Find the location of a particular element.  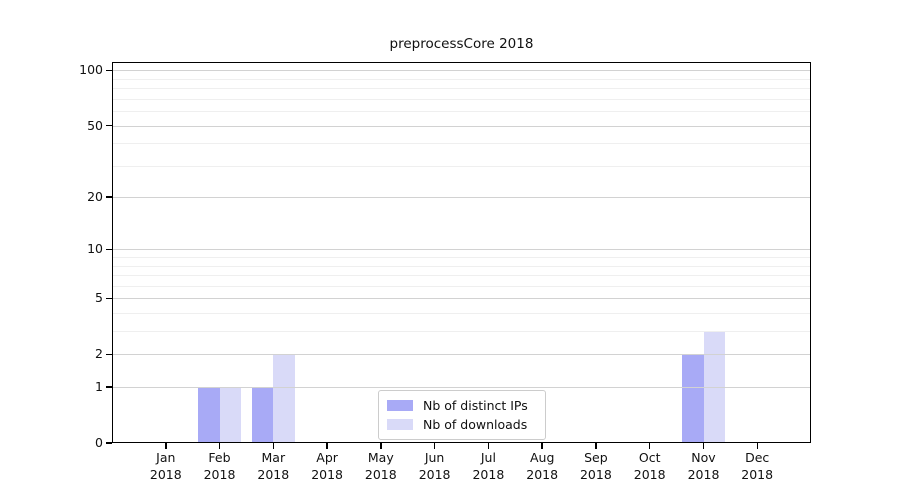

x-tick-label: Sep 2018 is located at coordinates (596, 466).